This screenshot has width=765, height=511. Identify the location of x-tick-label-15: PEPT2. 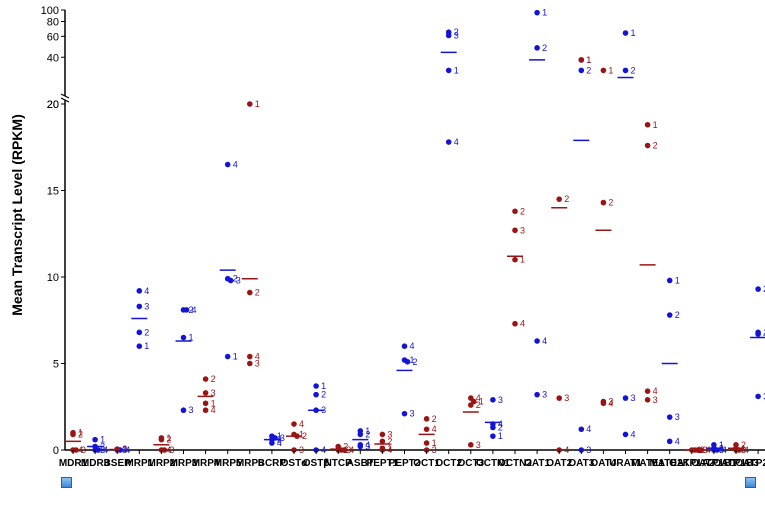
(405, 463).